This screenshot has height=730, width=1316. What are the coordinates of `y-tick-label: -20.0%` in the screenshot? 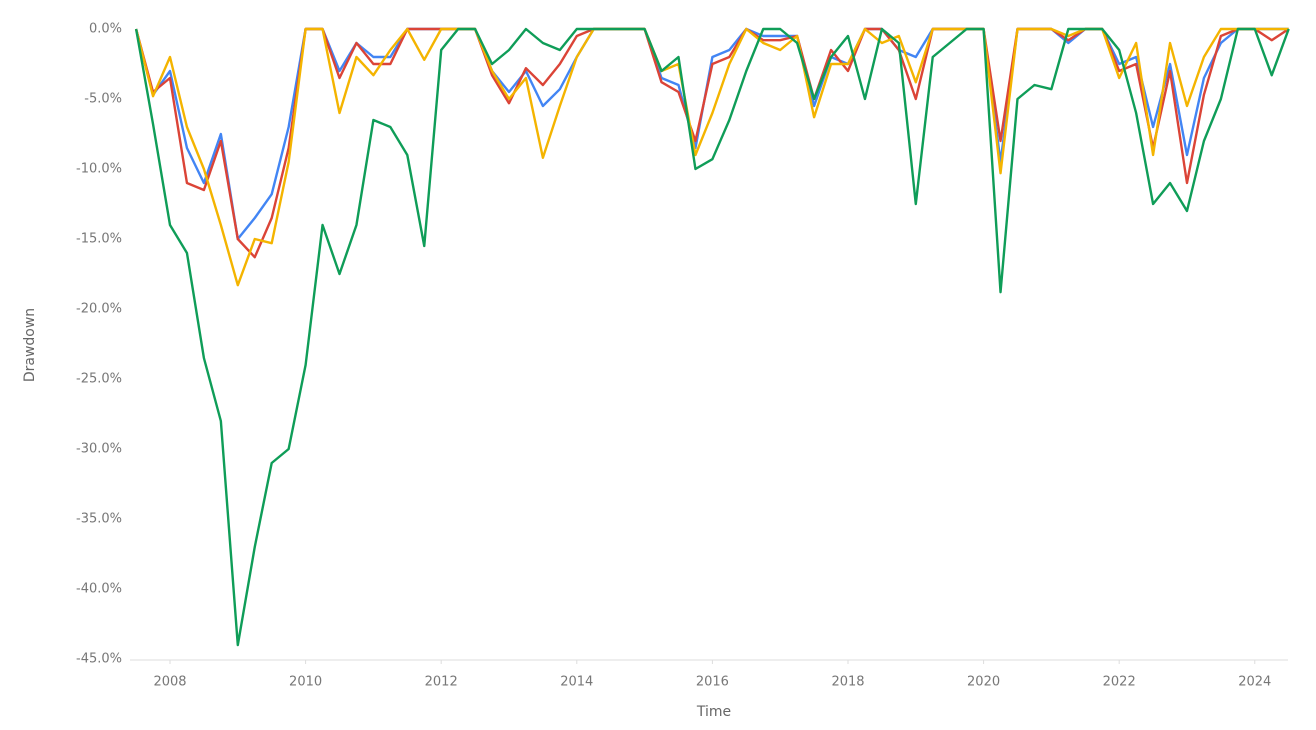 It's located at (99, 309).